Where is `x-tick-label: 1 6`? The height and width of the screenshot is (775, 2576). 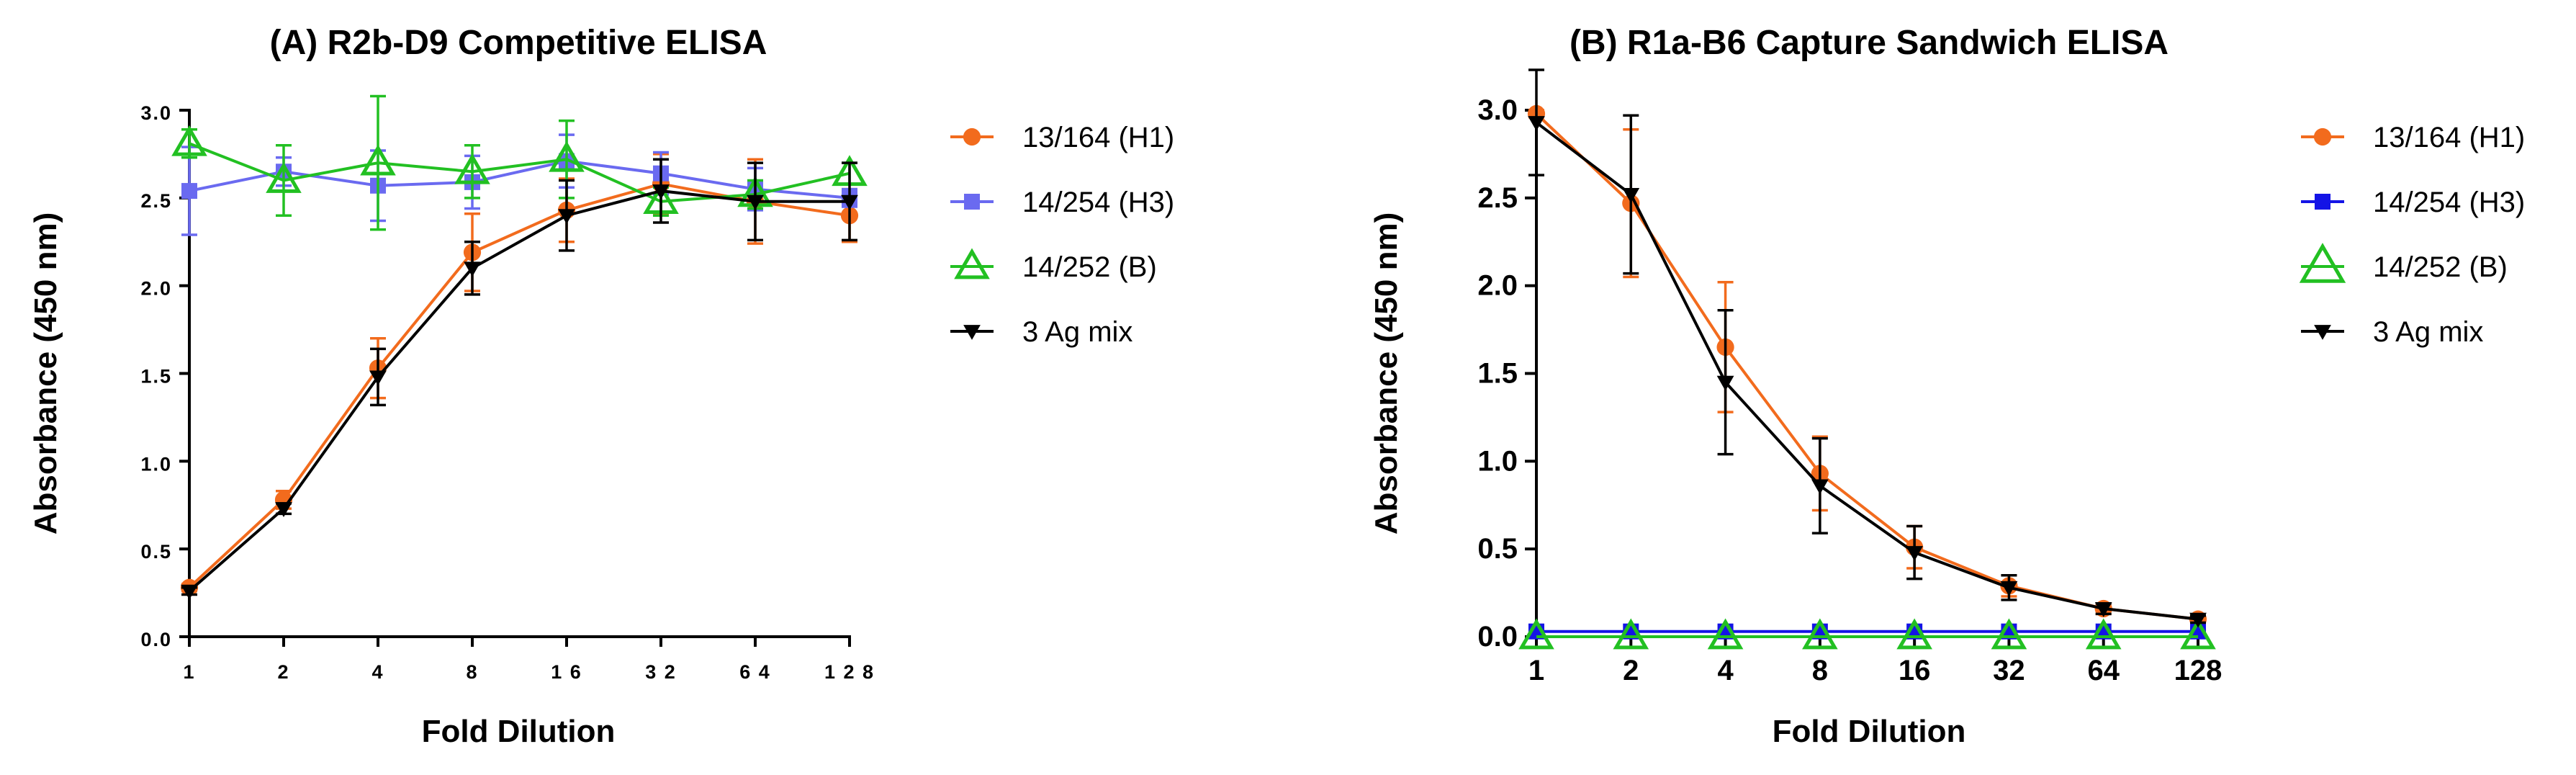 x-tick-label: 1 6 is located at coordinates (566, 672).